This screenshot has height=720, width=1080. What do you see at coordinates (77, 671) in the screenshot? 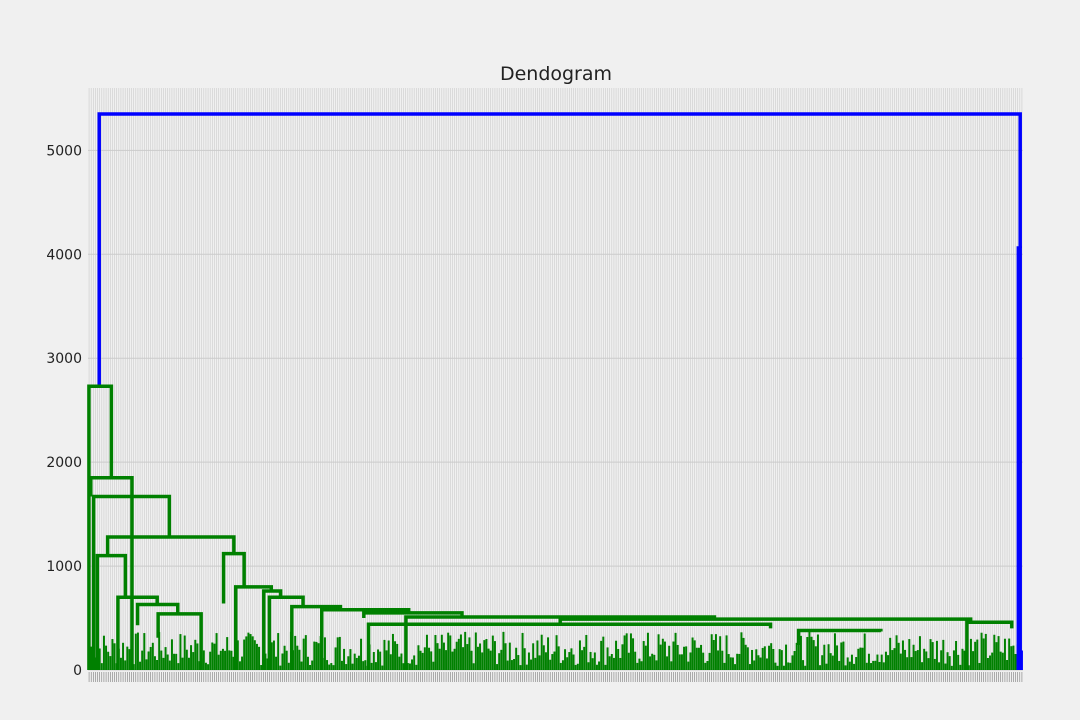
I see `y-tick-label: 0` at bounding box center [77, 671].